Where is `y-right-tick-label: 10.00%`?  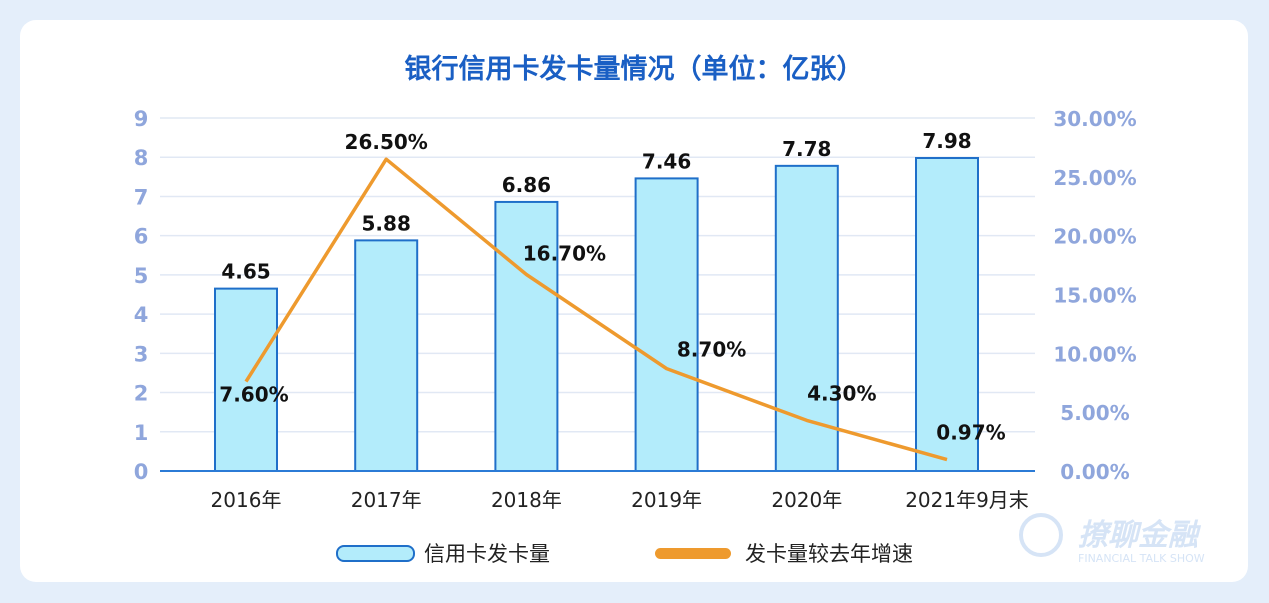
y-right-tick-label: 10.00% is located at coordinates (1094, 354).